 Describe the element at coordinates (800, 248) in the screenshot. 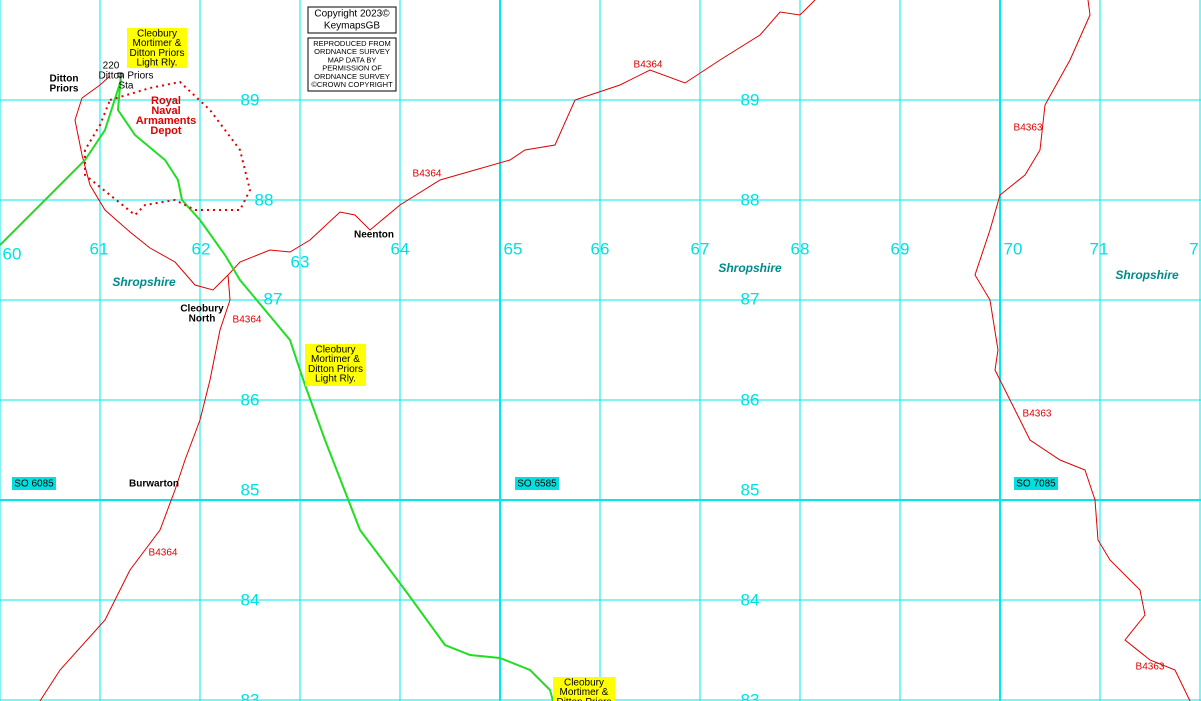

I see `easting-label: 68` at that location.